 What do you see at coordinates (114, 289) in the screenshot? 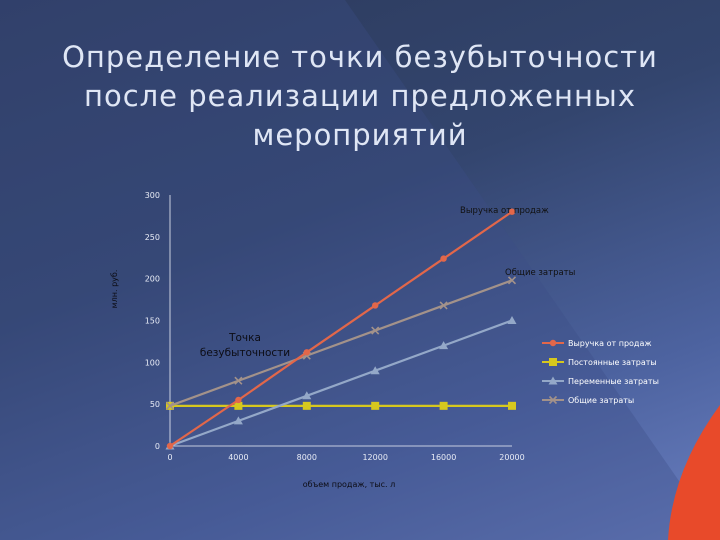
I see `y-axis-label: млн. руб.` at bounding box center [114, 289].